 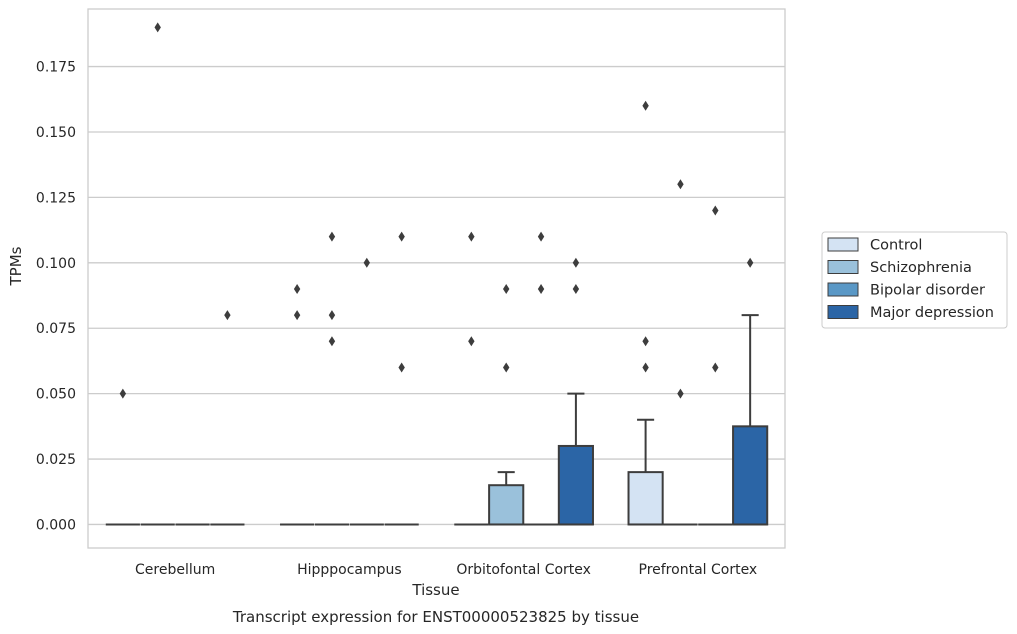 What do you see at coordinates (932, 313) in the screenshot?
I see `legend-label: Major depression` at bounding box center [932, 313].